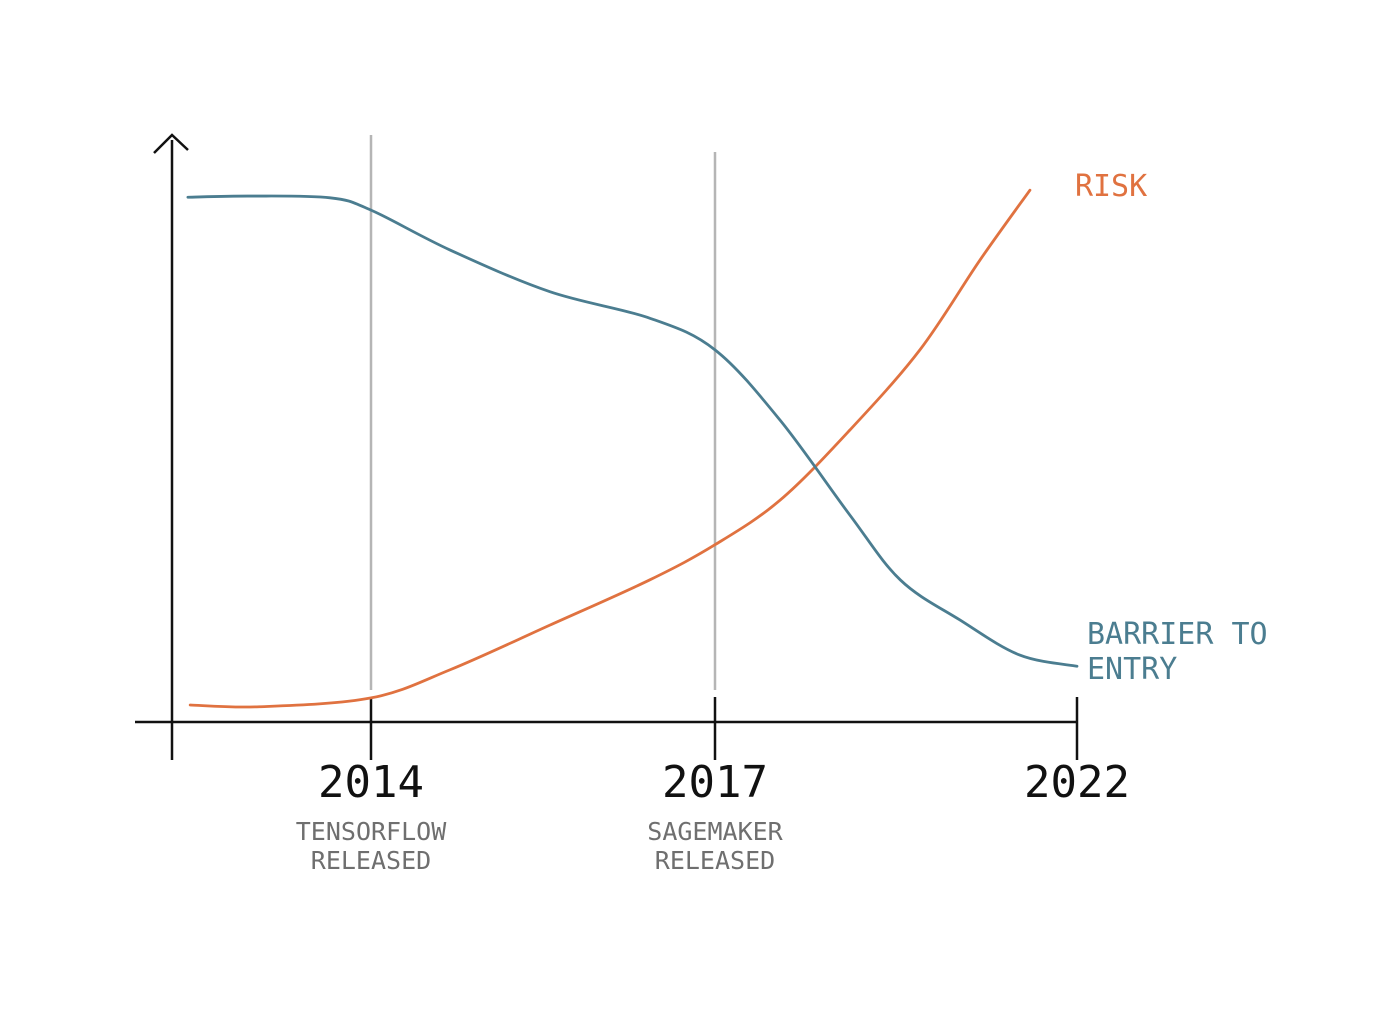 Image resolution: width=1400 pixels, height=1014 pixels. What do you see at coordinates (1177, 652) in the screenshot?
I see `series-label: BARRIER TO ENTRY` at bounding box center [1177, 652].